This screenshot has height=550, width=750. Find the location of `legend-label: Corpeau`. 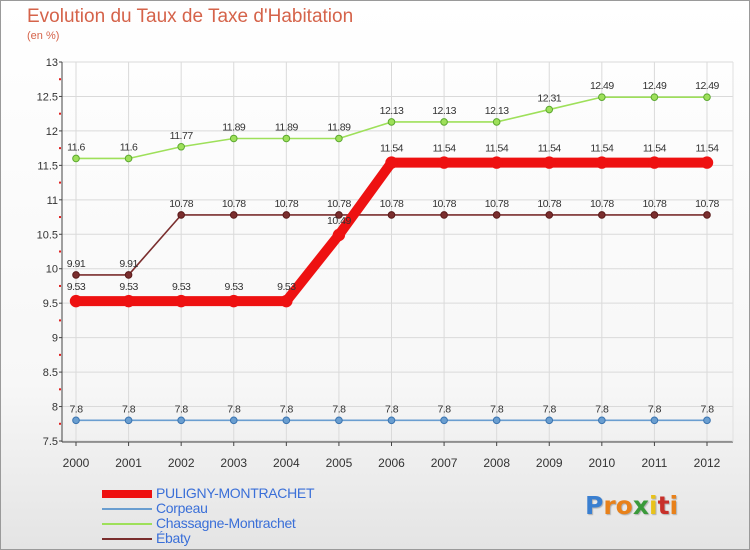

legend-label: Corpeau is located at coordinates (182, 508).